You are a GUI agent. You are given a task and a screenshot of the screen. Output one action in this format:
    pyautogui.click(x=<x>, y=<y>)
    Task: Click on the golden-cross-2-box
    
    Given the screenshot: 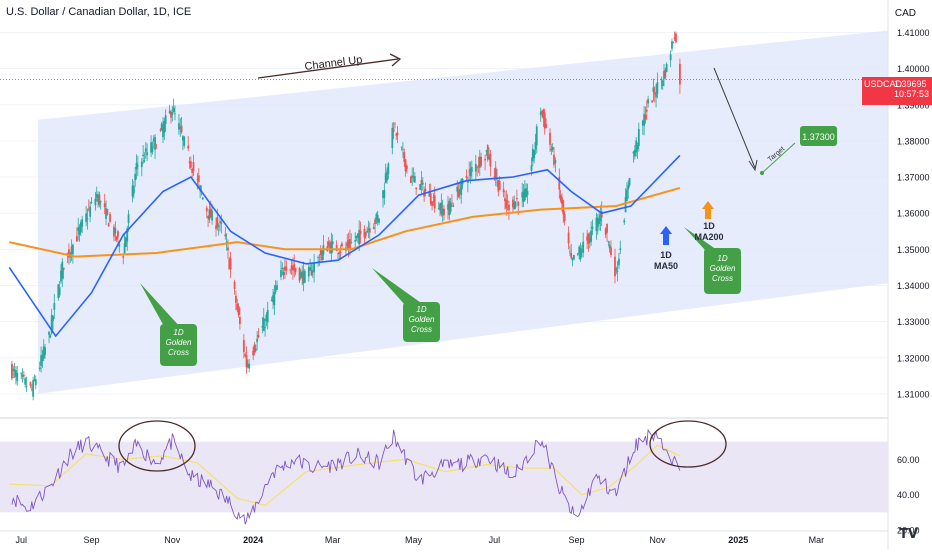 What is the action you would take?
    pyautogui.click(x=421, y=322)
    